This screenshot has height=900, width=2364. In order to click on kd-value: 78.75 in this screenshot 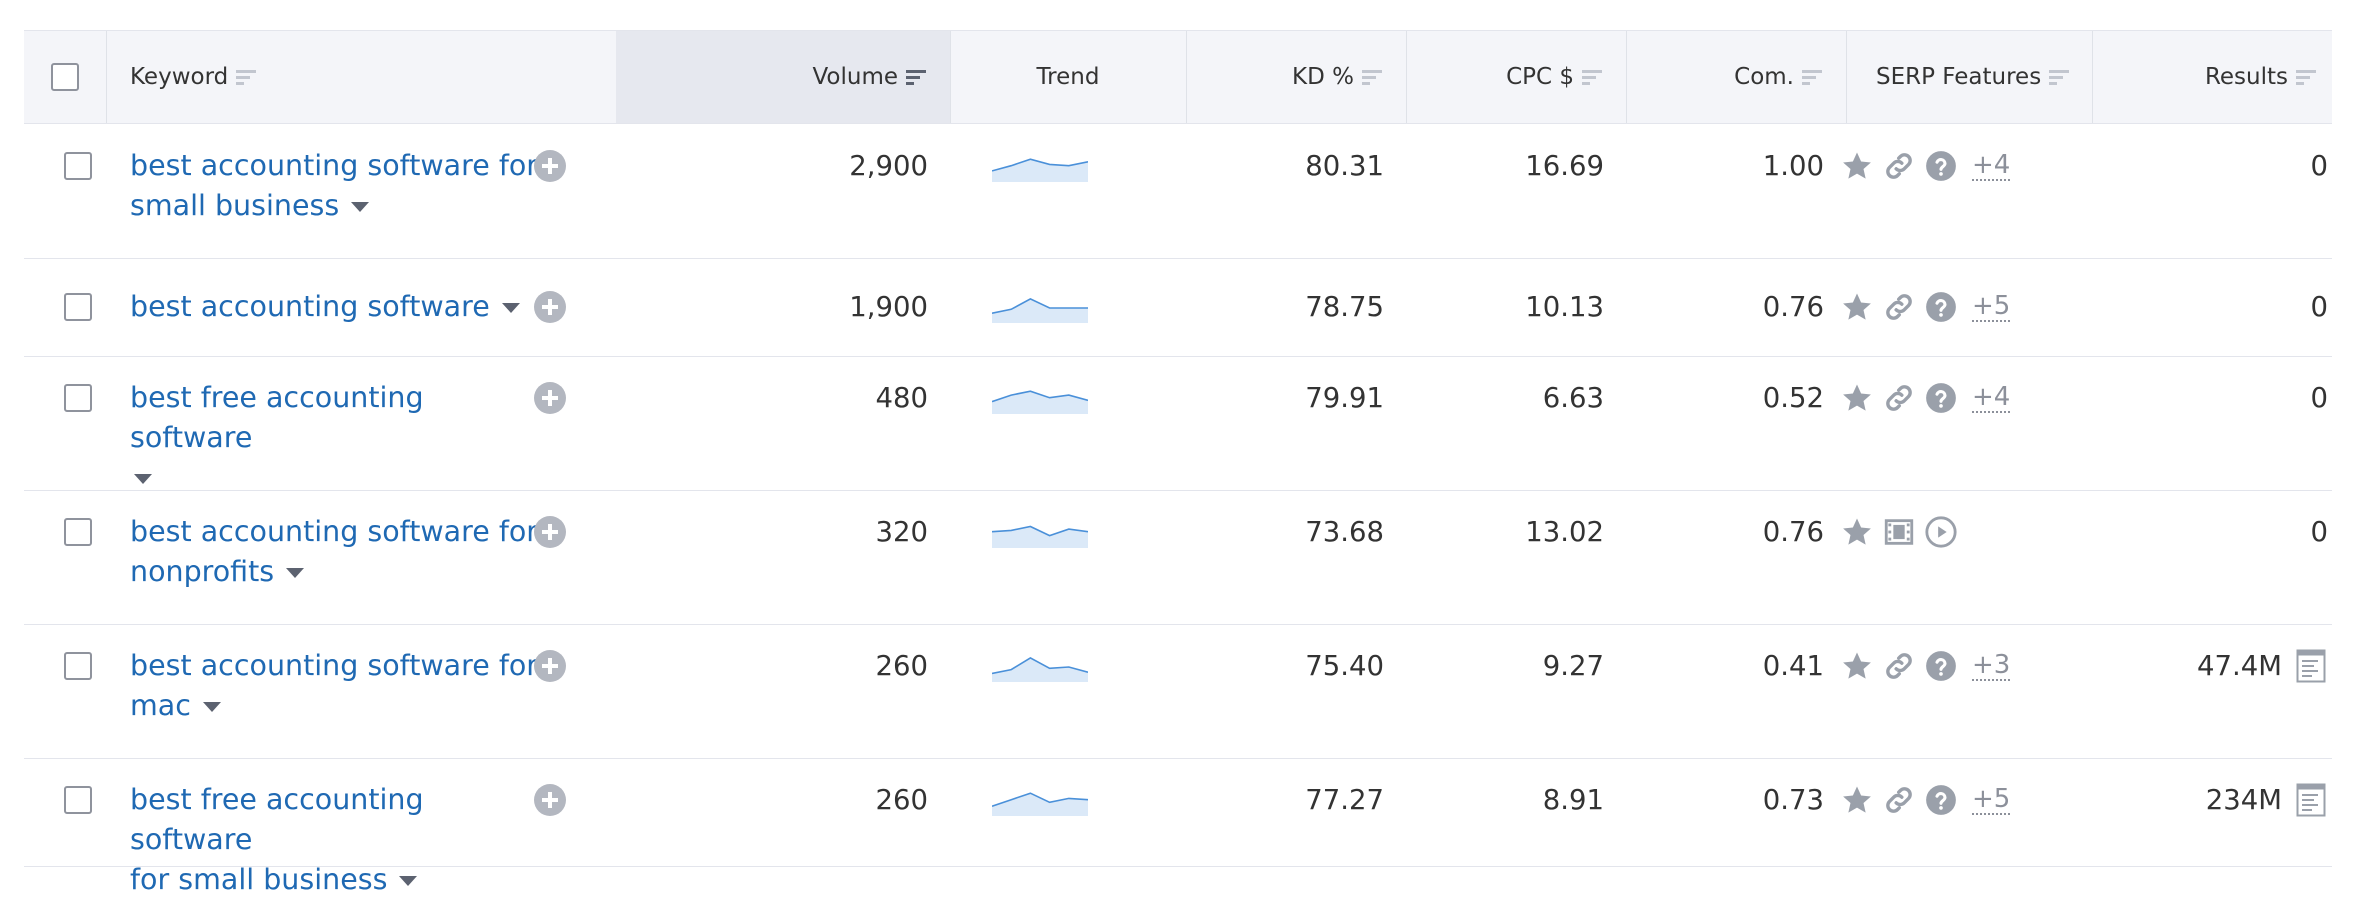, I will do `click(1344, 307)`.